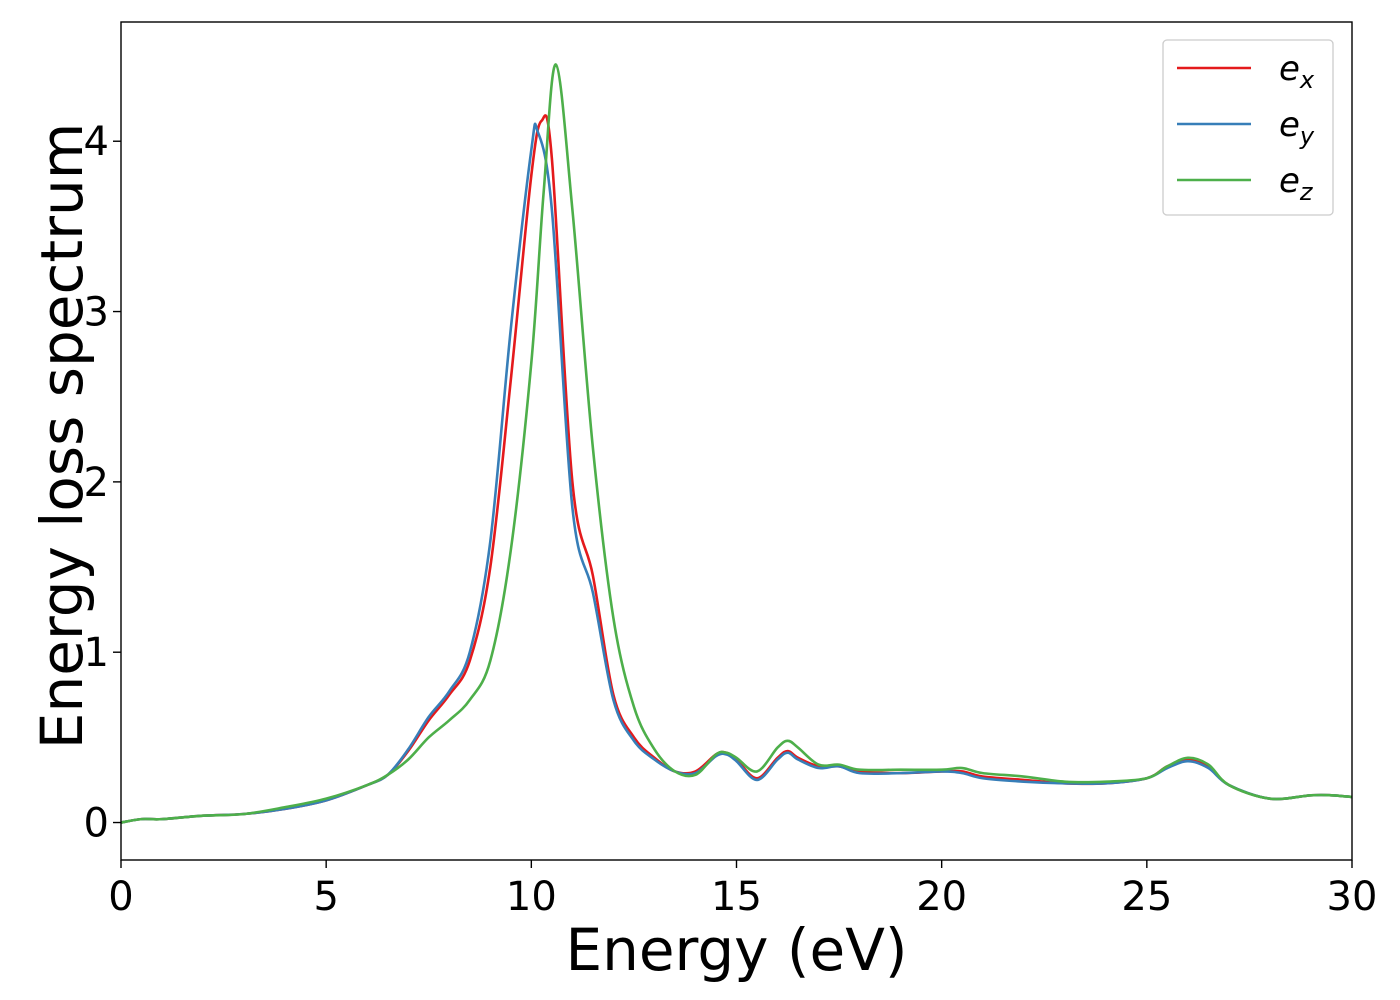 The image size is (1400, 1000). Describe the element at coordinates (1297, 71) in the screenshot. I see `legend-label-x: ex` at that location.